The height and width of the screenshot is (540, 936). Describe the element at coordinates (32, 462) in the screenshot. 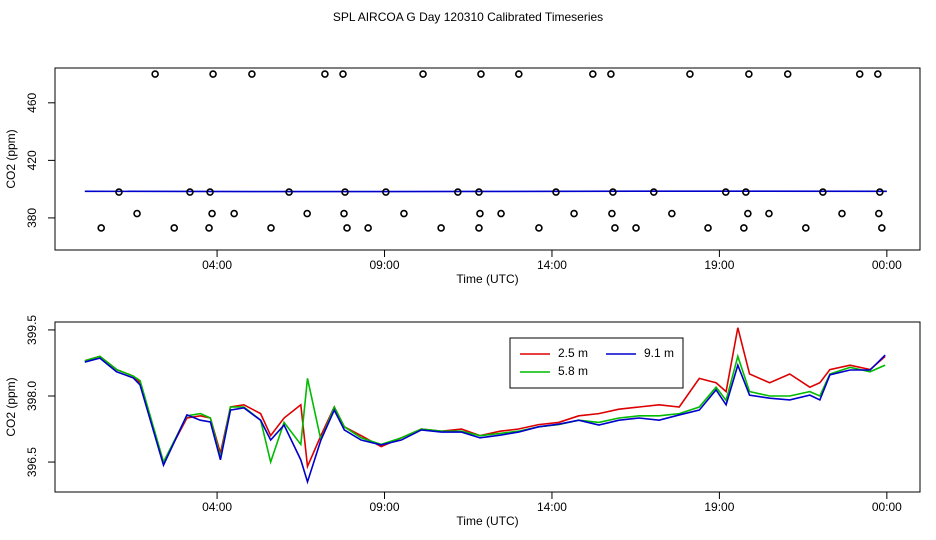

I see `y-tick-label: 396.5` at that location.